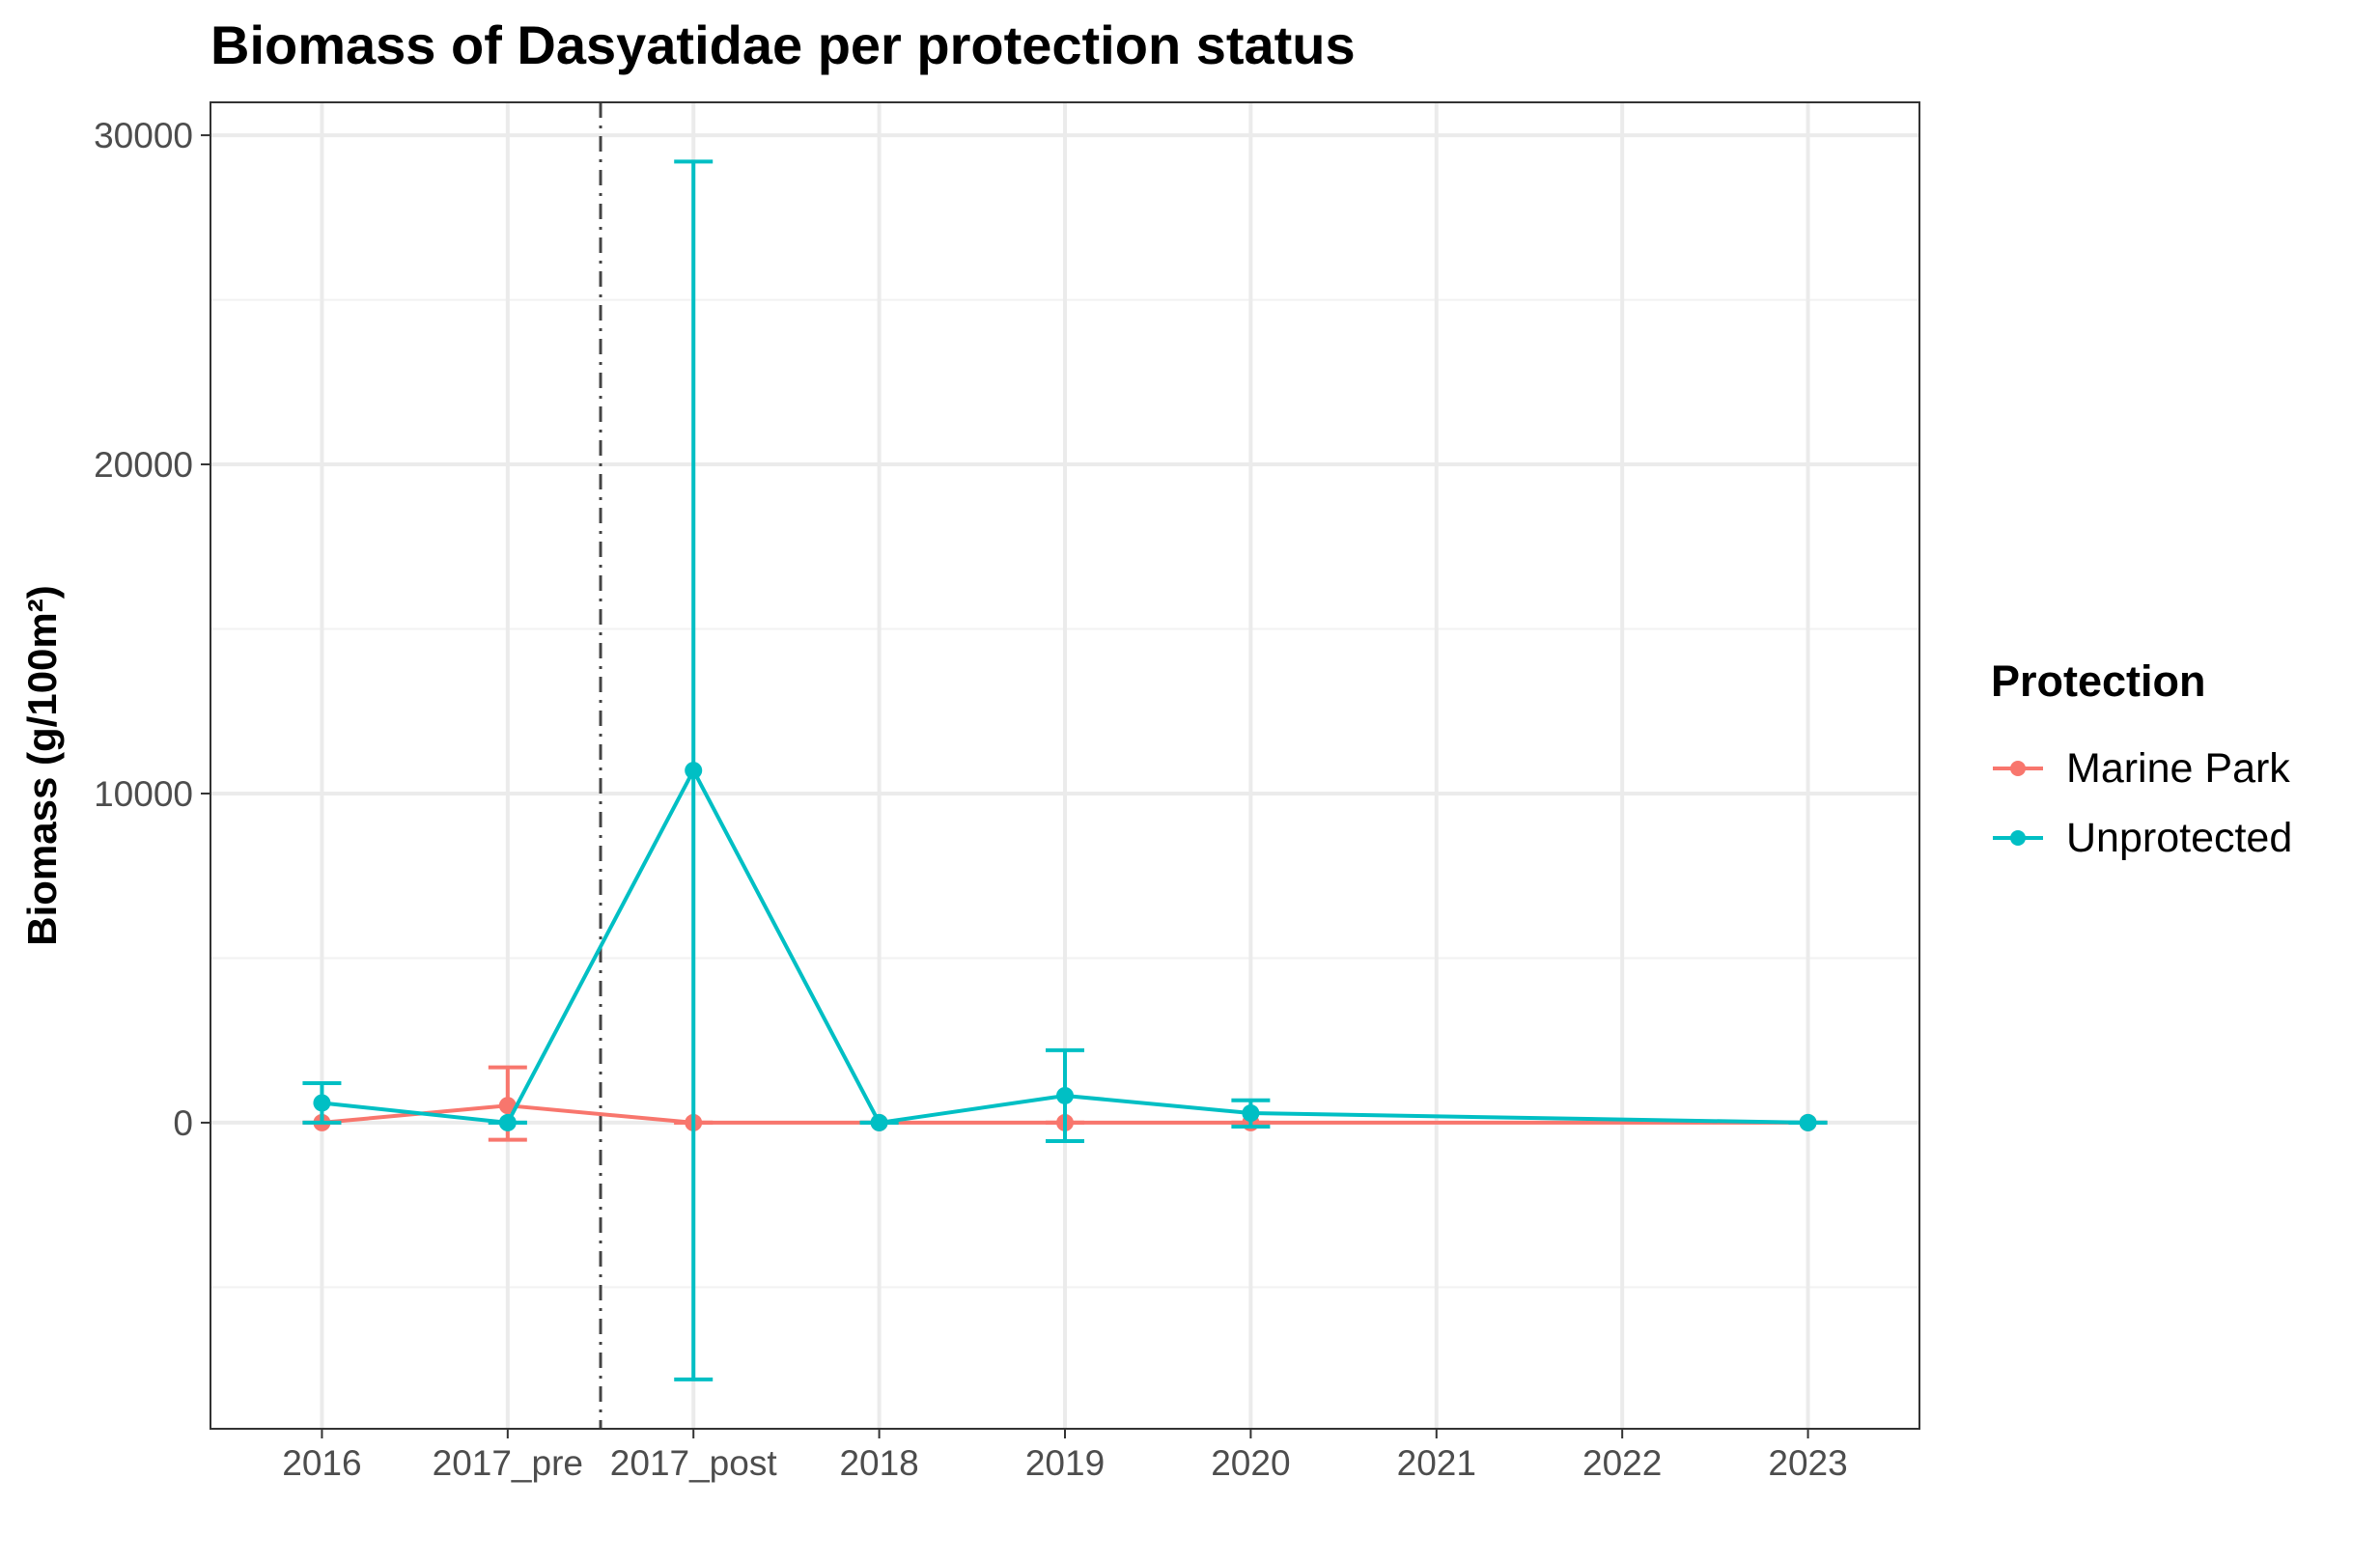 The height and width of the screenshot is (1562, 2380). I want to click on legend-label-unprotected: Unprotected, so click(2179, 837).